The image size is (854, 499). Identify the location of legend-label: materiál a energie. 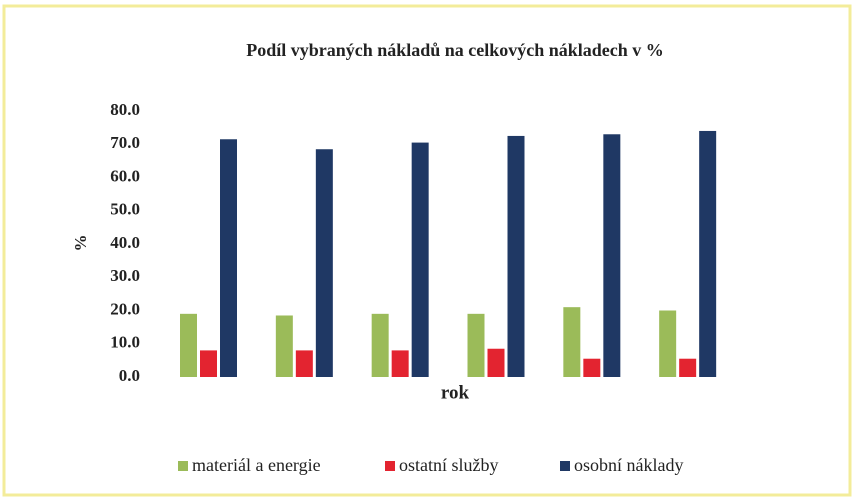
(256, 465).